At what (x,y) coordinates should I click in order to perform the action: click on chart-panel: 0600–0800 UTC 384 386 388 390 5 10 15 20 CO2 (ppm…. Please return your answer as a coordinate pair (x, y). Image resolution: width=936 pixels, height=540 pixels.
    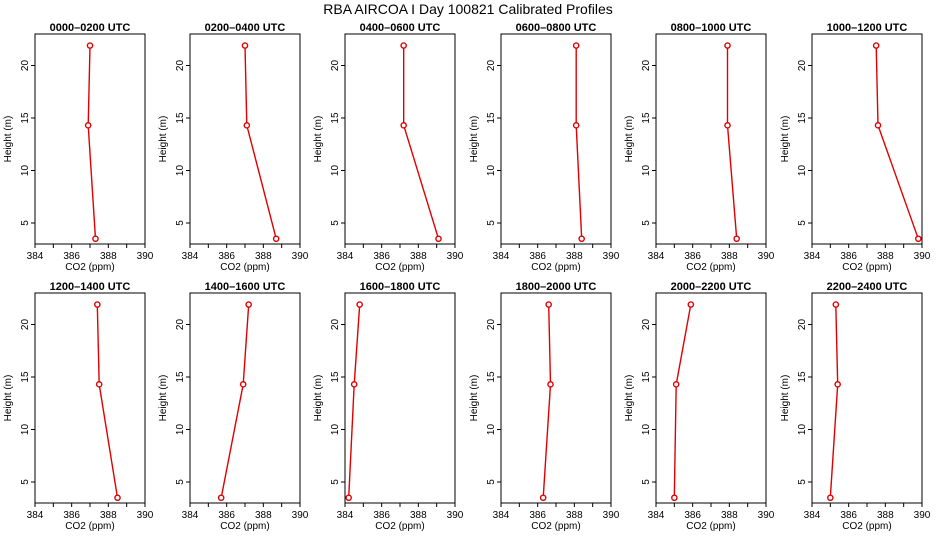
    Looking at the image, I should click on (544, 147).